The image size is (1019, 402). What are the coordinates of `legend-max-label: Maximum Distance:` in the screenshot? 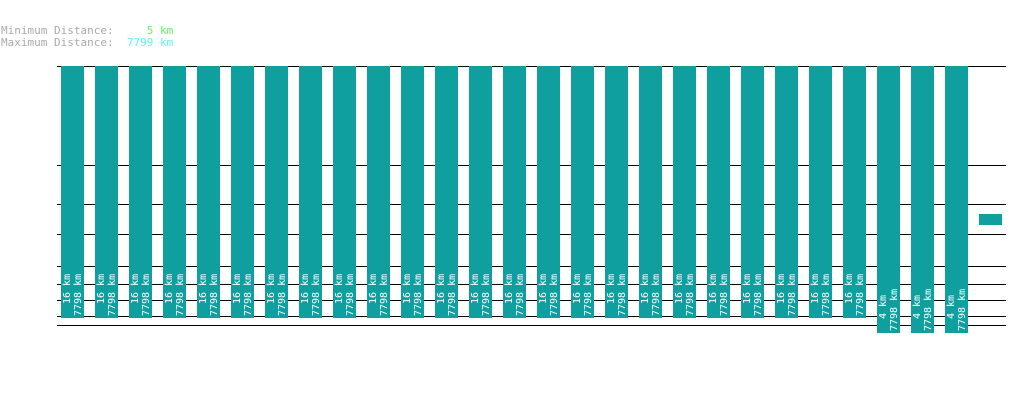 It's located at (57, 42).